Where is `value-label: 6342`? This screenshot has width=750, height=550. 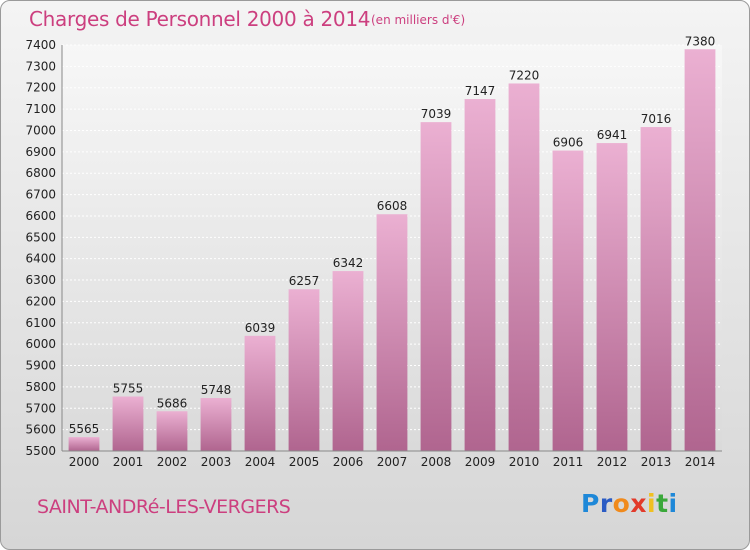 value-label: 6342 is located at coordinates (348, 263).